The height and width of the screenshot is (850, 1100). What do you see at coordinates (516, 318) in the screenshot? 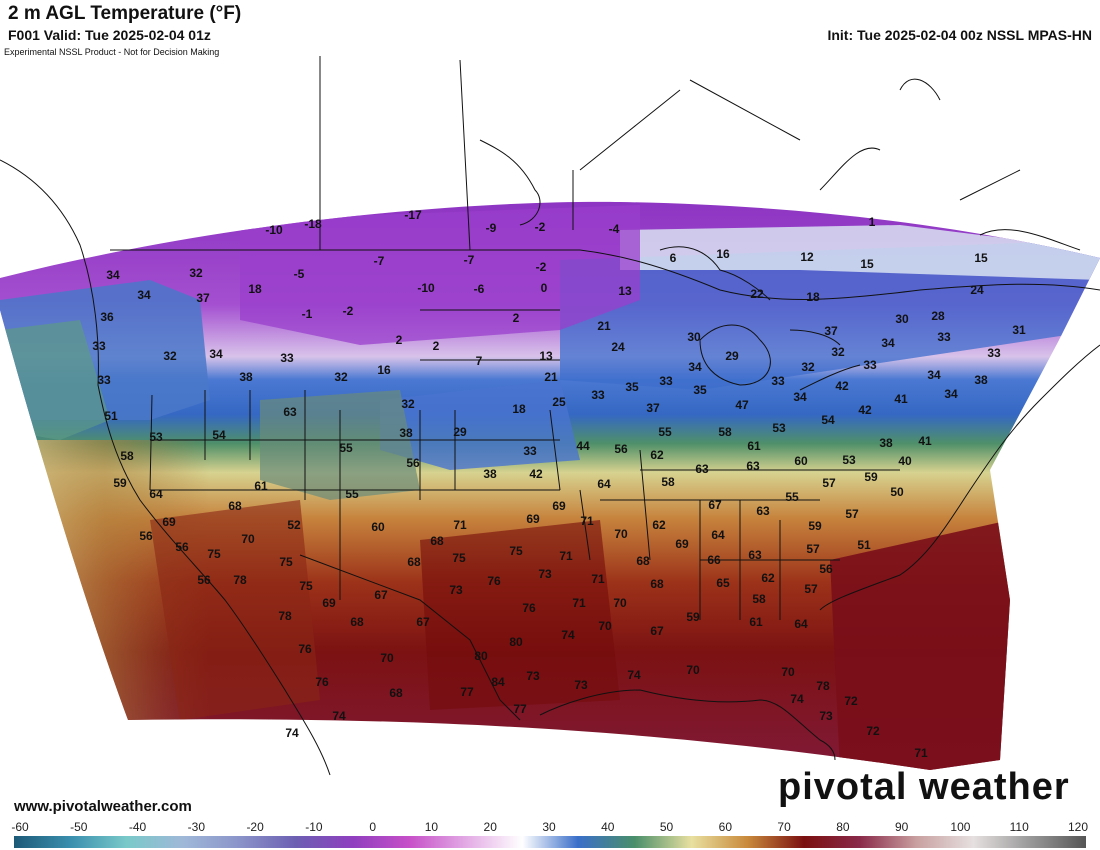
I see `temp-label: 2` at bounding box center [516, 318].